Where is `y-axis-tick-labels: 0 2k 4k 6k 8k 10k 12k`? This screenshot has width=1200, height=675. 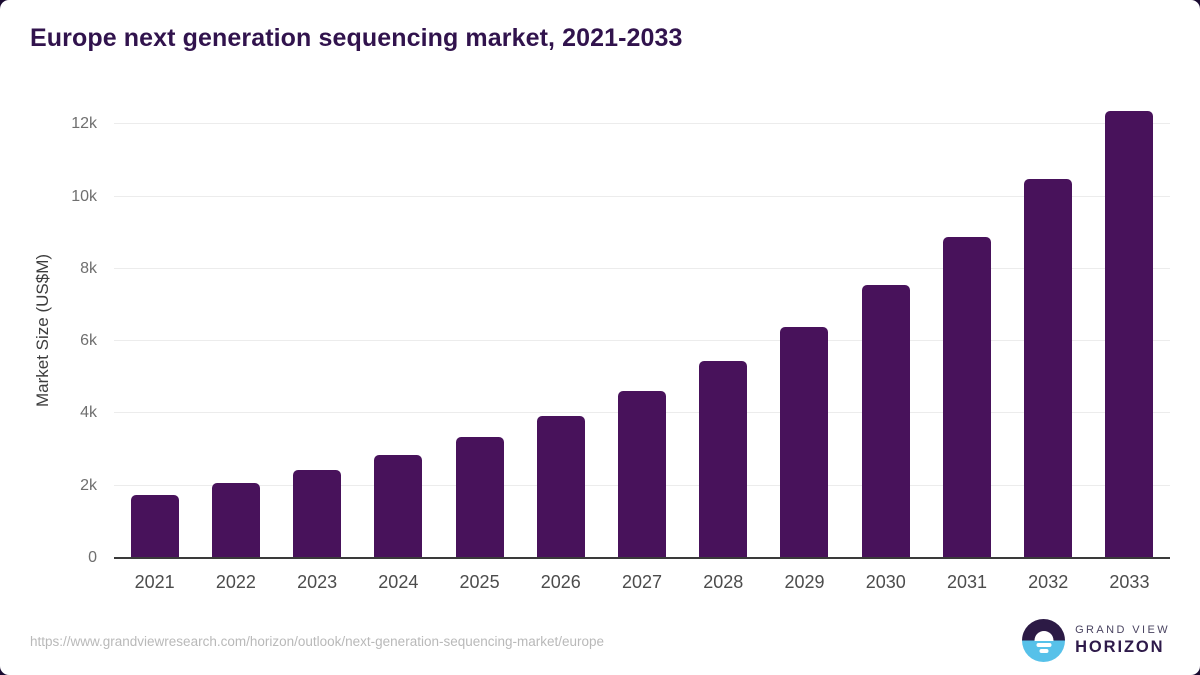 y-axis-tick-labels: 0 2k 4k 6k 8k 10k 12k is located at coordinates (63, 333).